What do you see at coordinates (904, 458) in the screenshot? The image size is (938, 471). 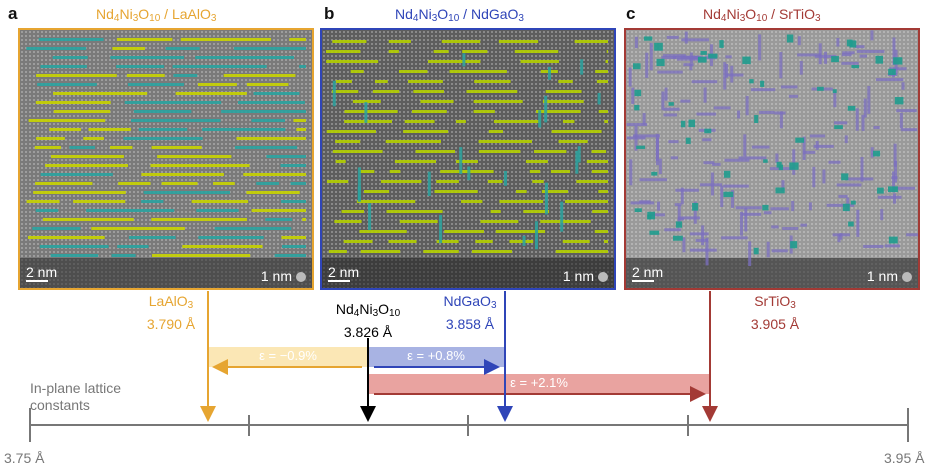 I see `axis-max-label: 3.95 Å` at bounding box center [904, 458].